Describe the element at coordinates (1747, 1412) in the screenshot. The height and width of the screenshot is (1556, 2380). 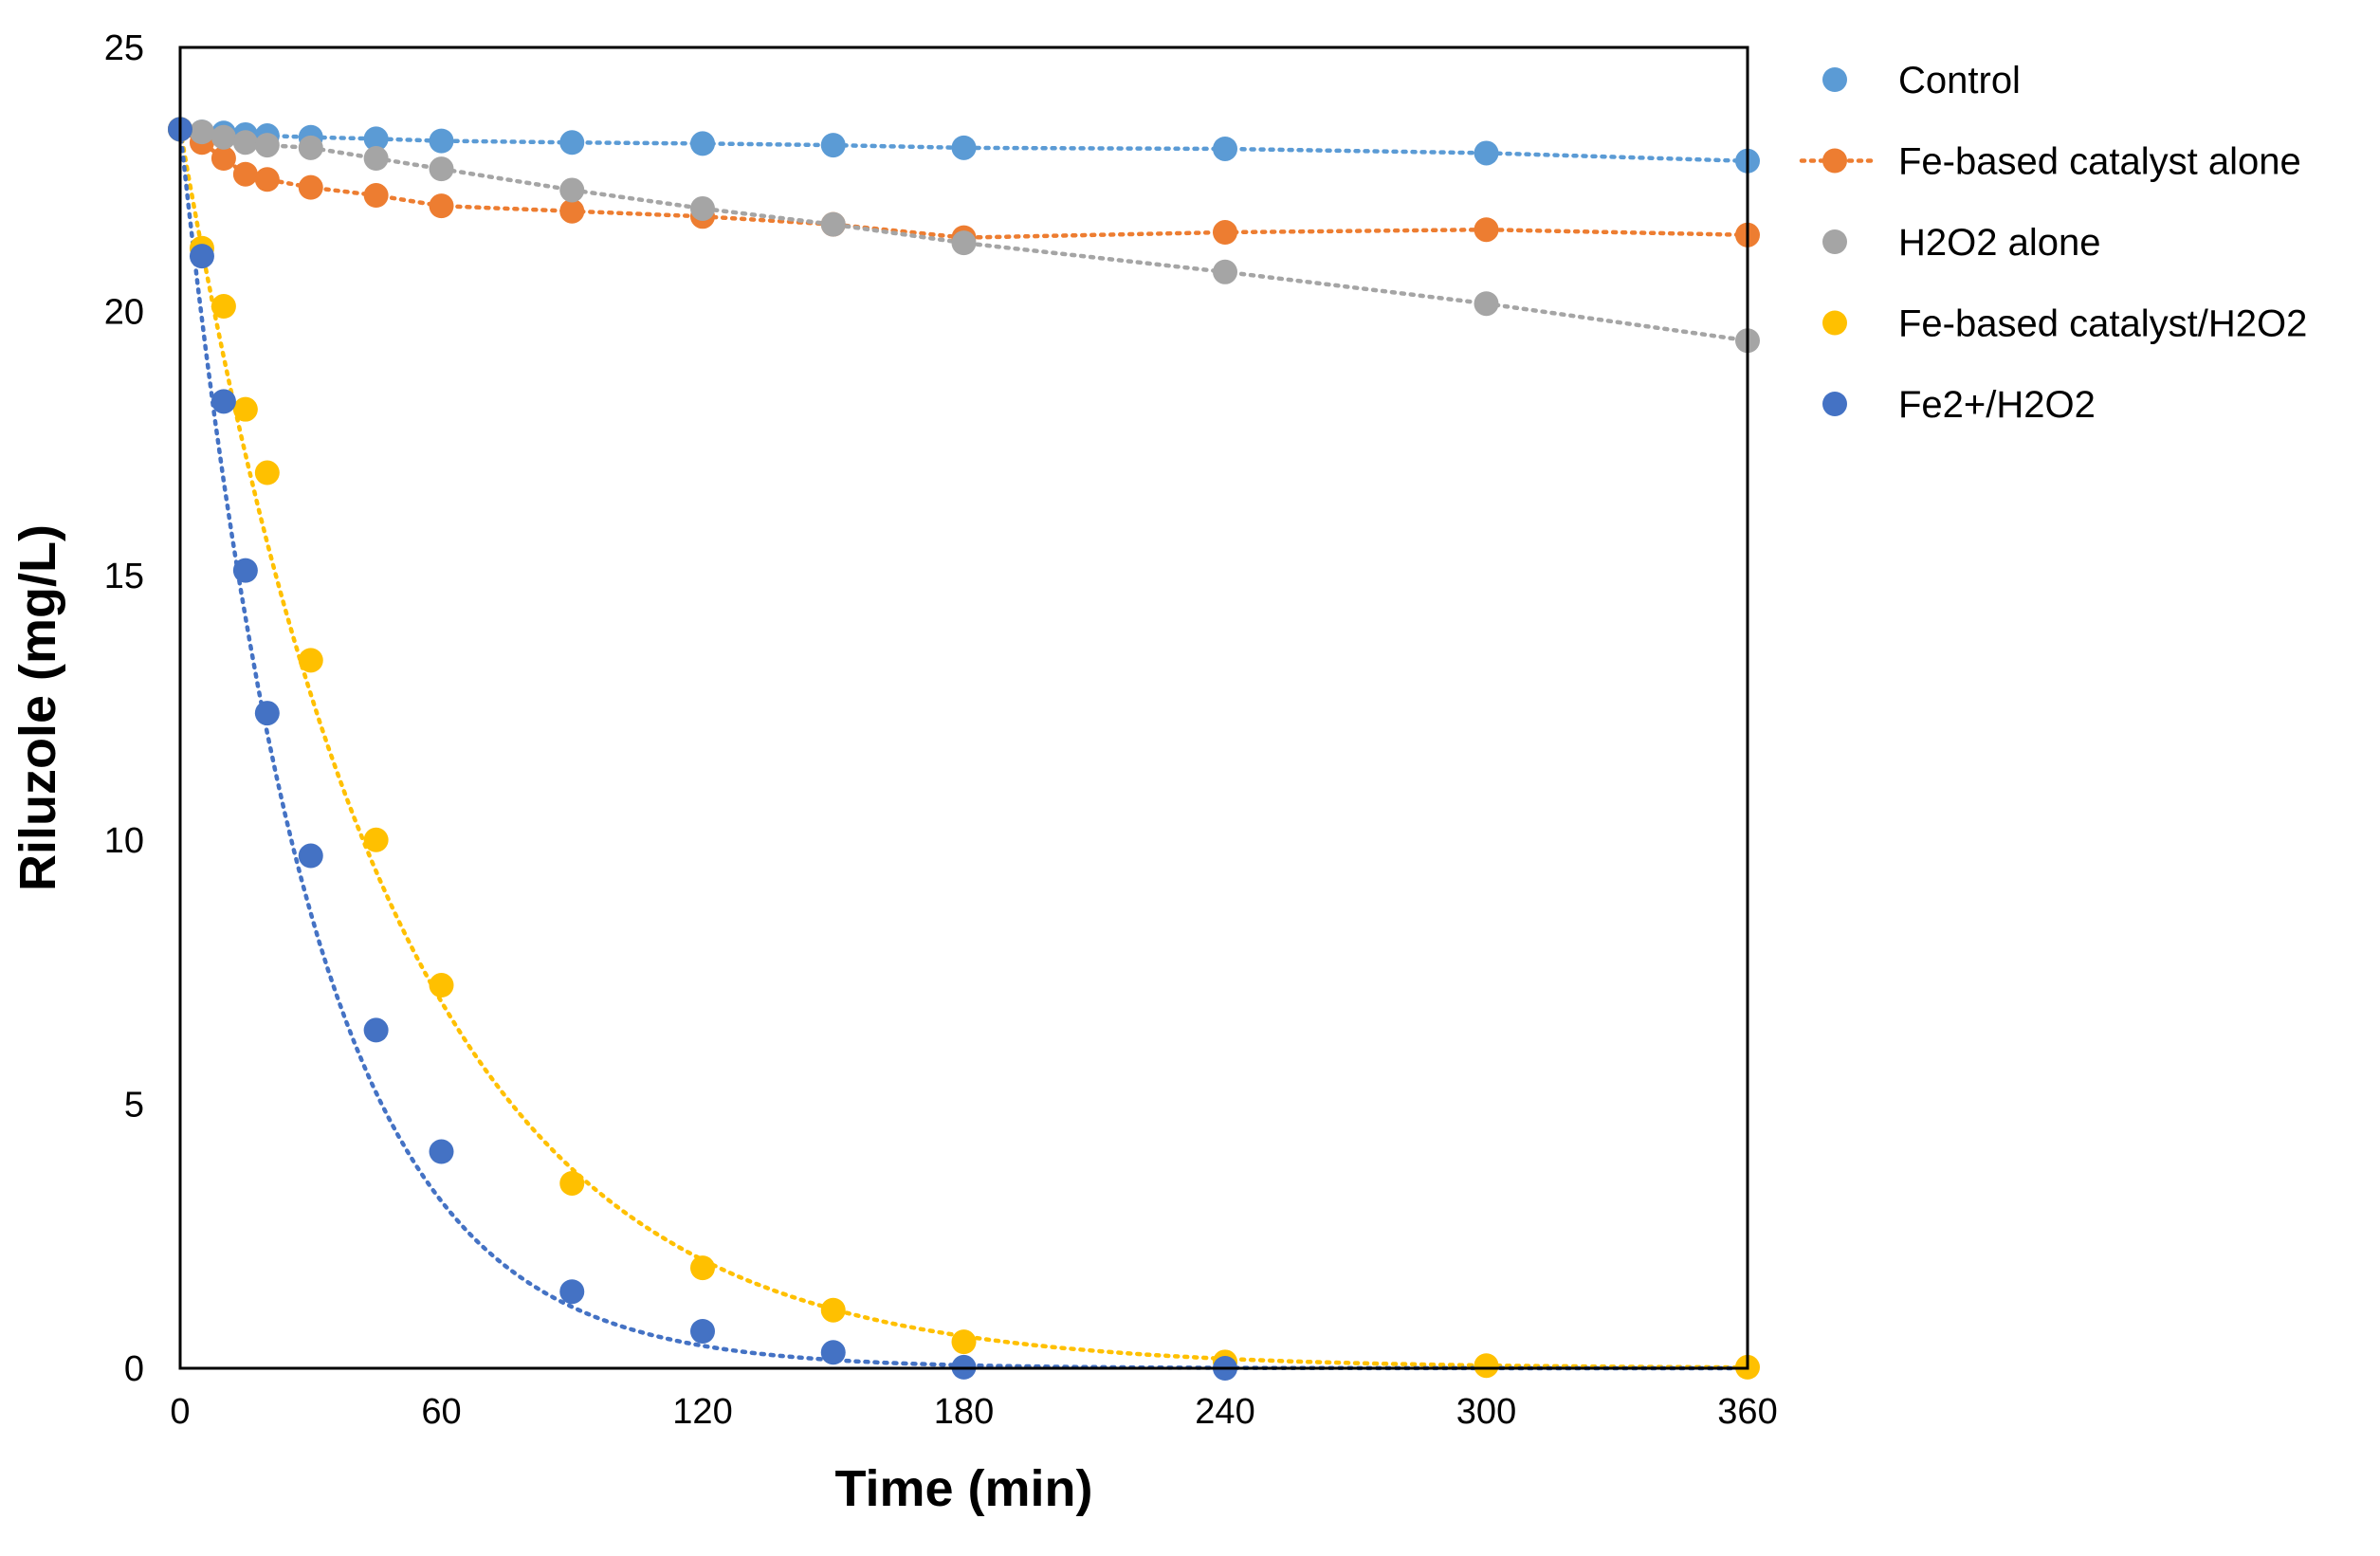
I see `x-tick-label: 360` at that location.